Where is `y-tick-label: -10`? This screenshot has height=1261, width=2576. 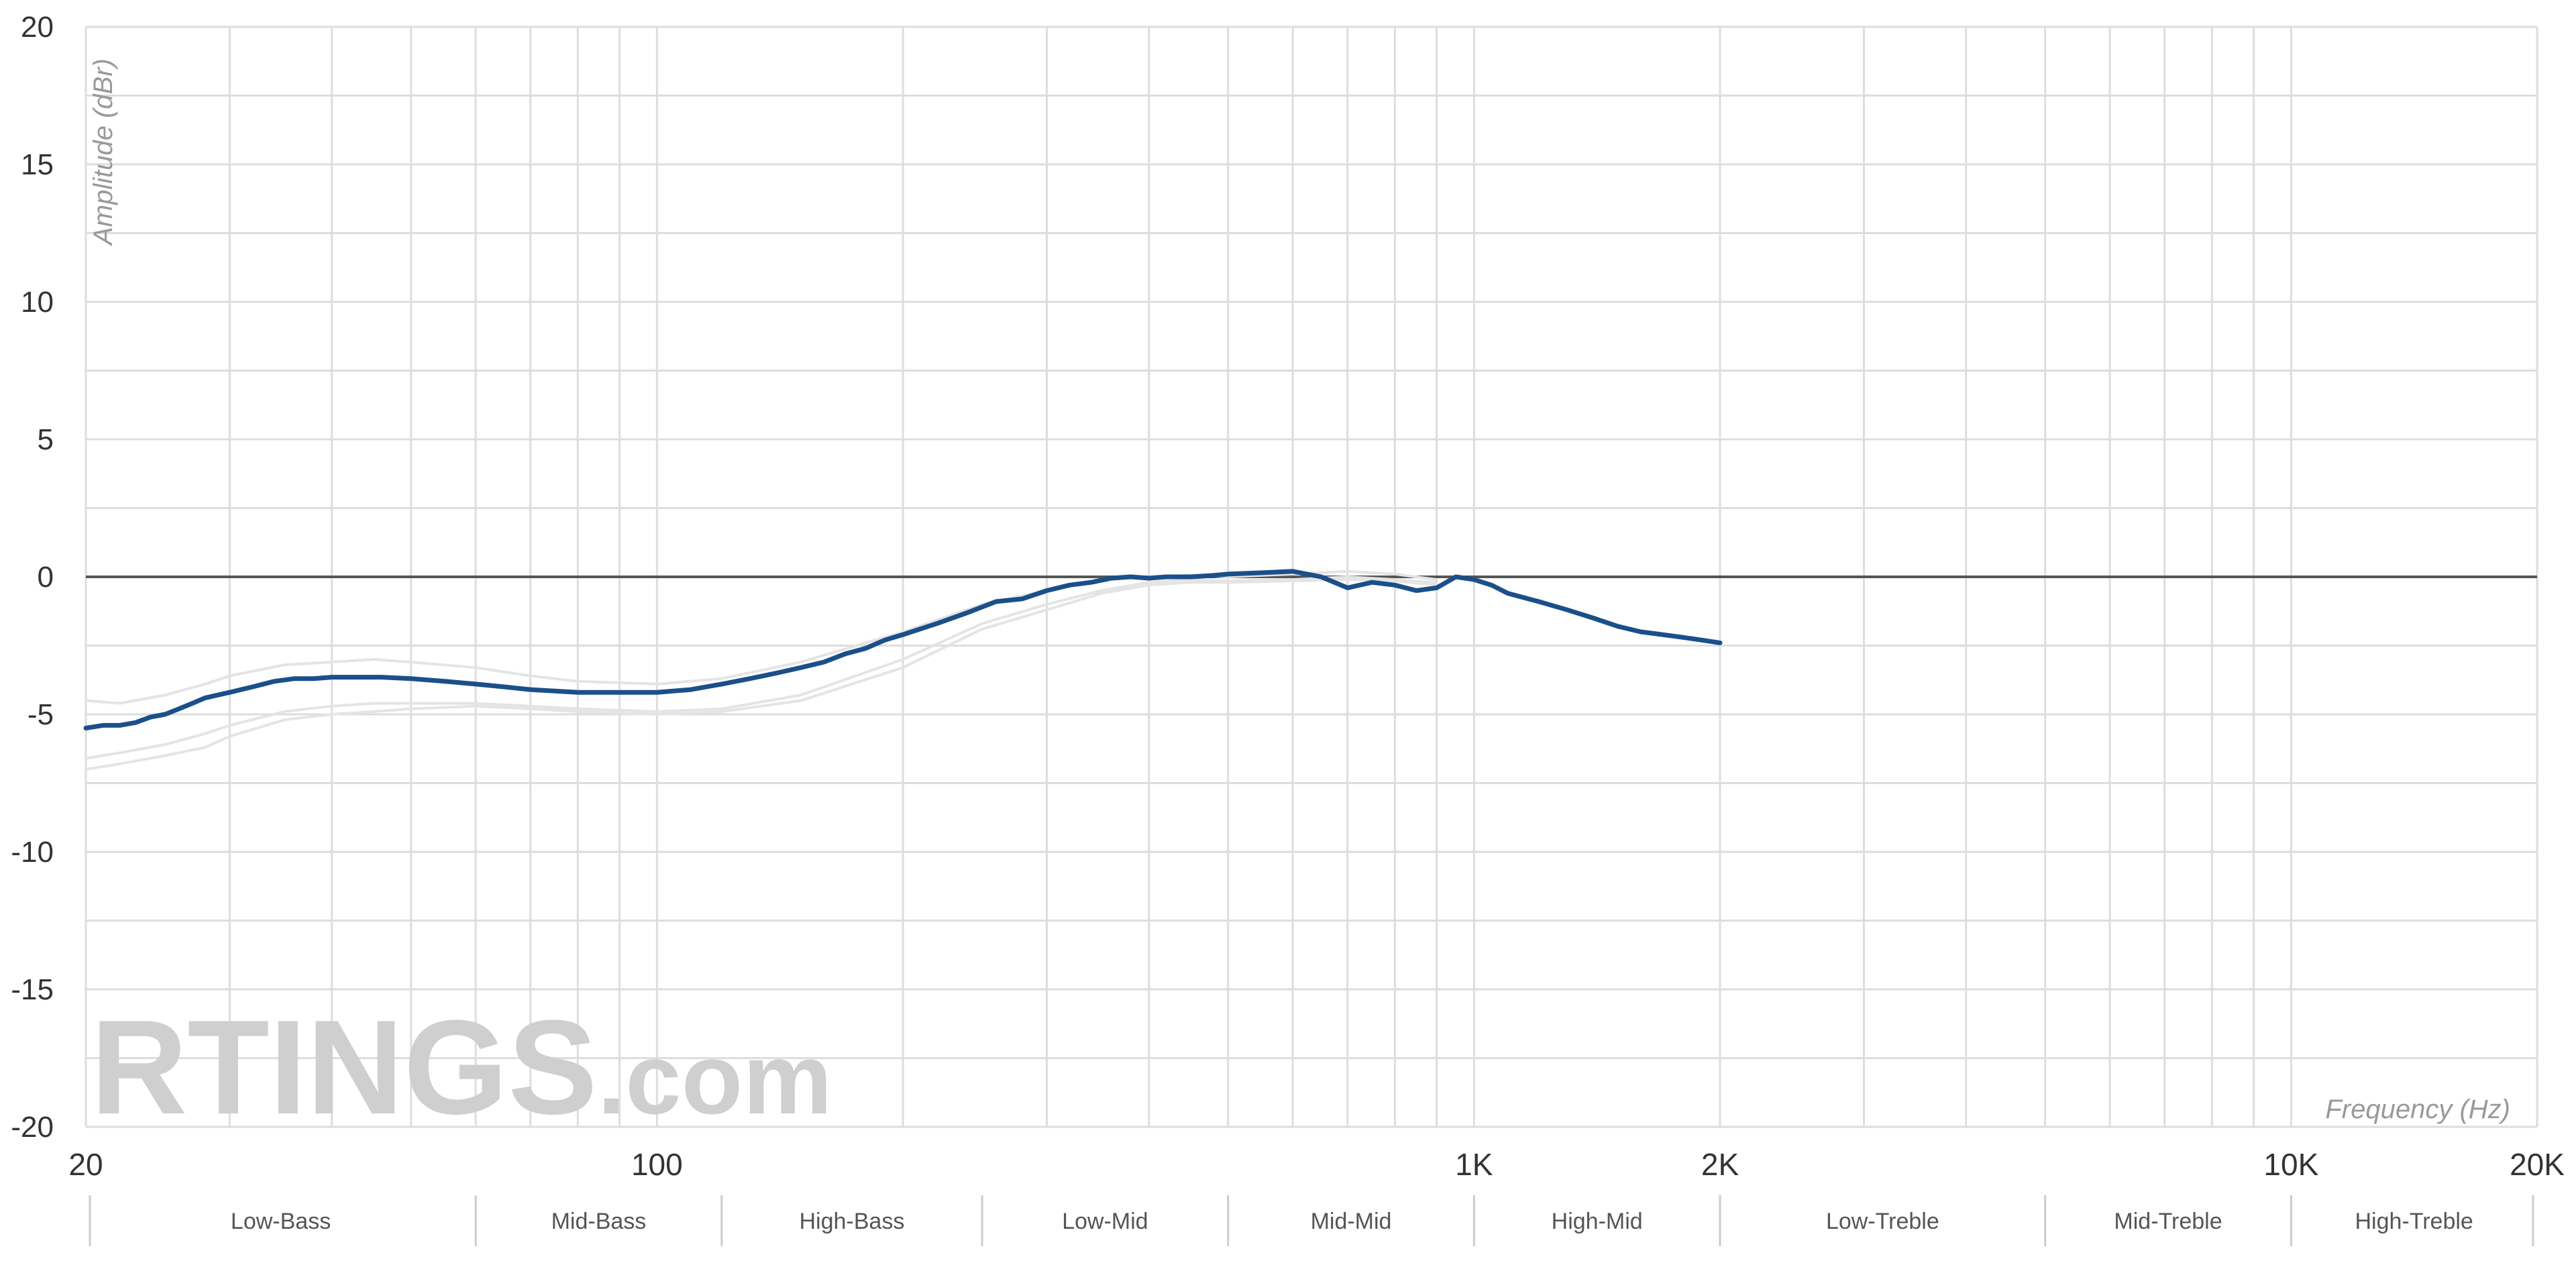 y-tick-label: -10 is located at coordinates (32, 853).